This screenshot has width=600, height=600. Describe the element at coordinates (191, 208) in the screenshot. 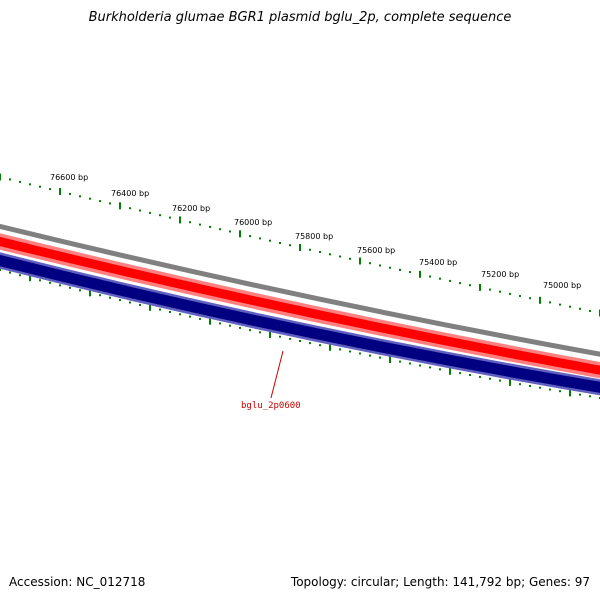

I see `scale-label: 76200 bp` at that location.